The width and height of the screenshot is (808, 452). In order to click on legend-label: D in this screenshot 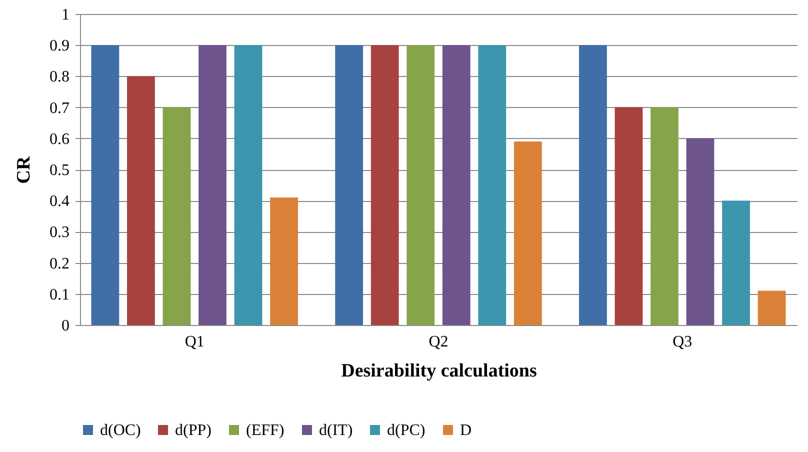, I will do `click(466, 430)`.